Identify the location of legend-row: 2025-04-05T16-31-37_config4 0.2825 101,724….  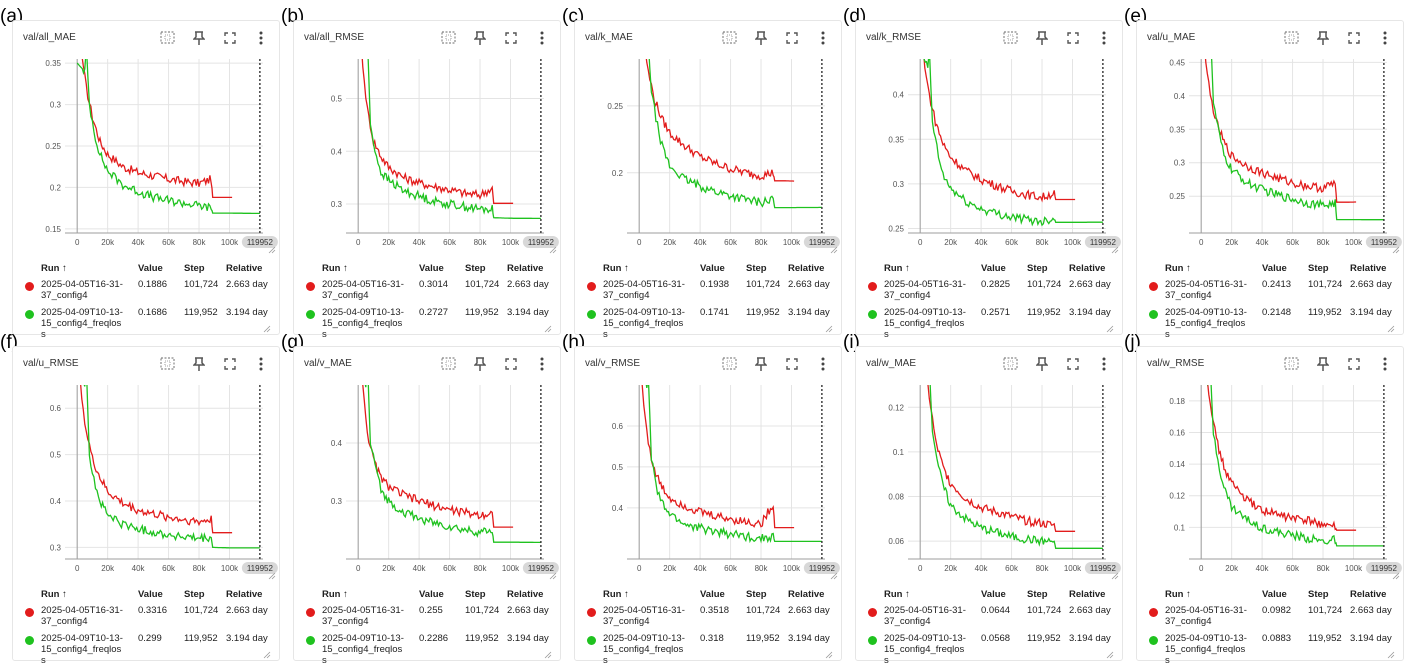
(990, 292).